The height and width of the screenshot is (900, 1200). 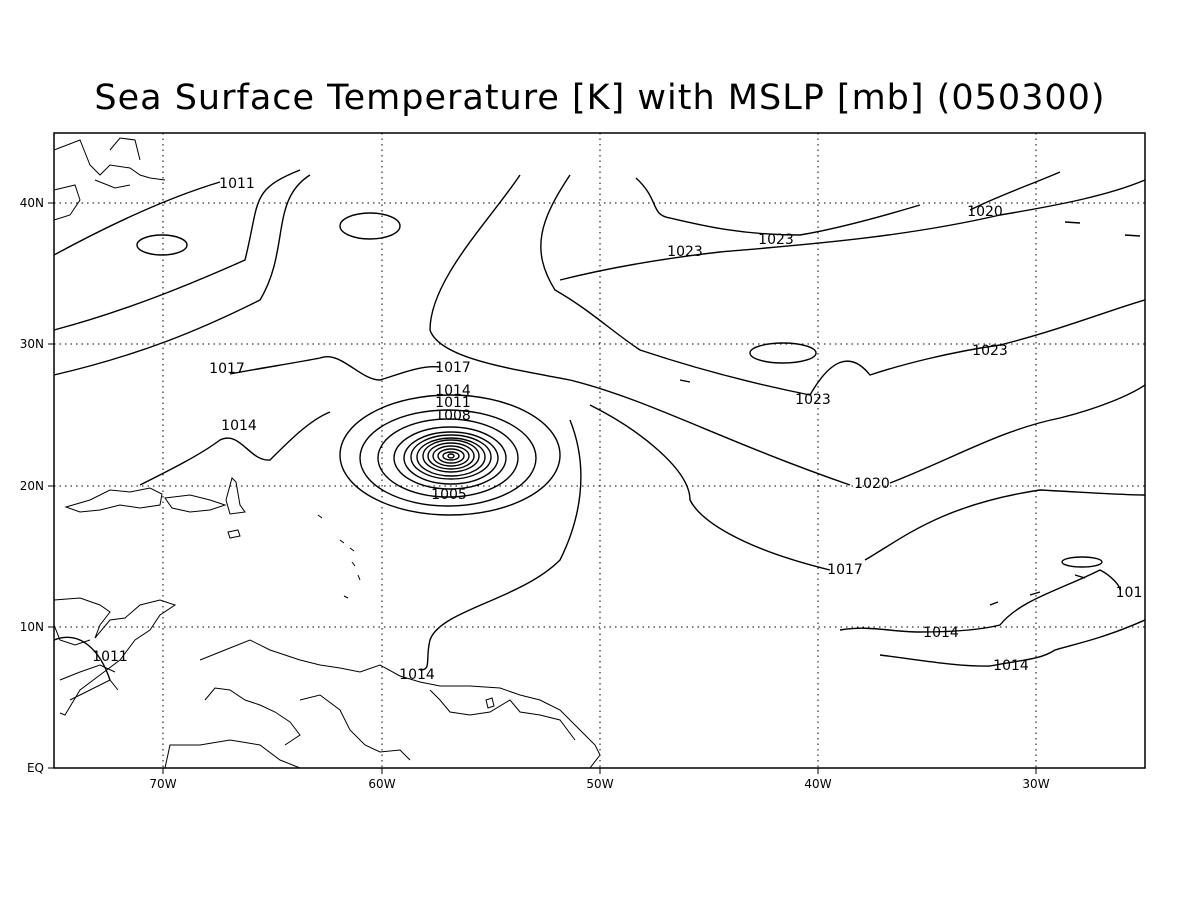 I want to click on contour-label-mid-1023: 1023, so click(x=813, y=400).